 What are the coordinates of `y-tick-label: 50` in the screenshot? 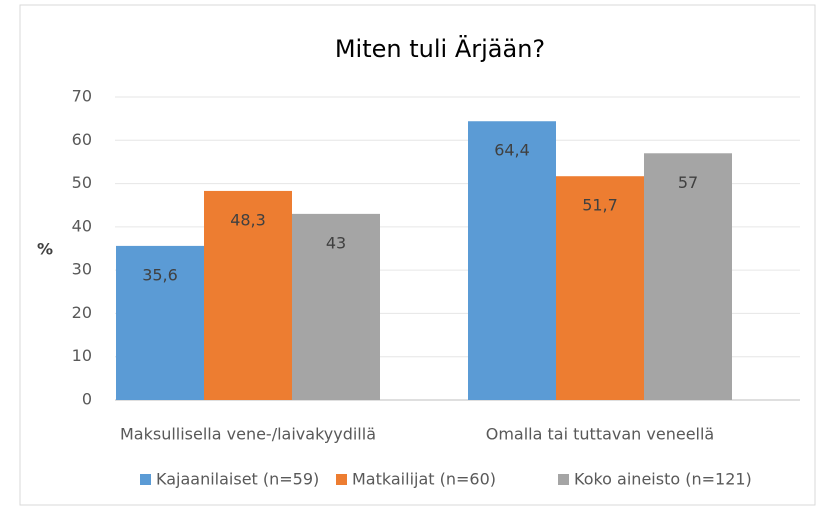 It's located at (82, 182).